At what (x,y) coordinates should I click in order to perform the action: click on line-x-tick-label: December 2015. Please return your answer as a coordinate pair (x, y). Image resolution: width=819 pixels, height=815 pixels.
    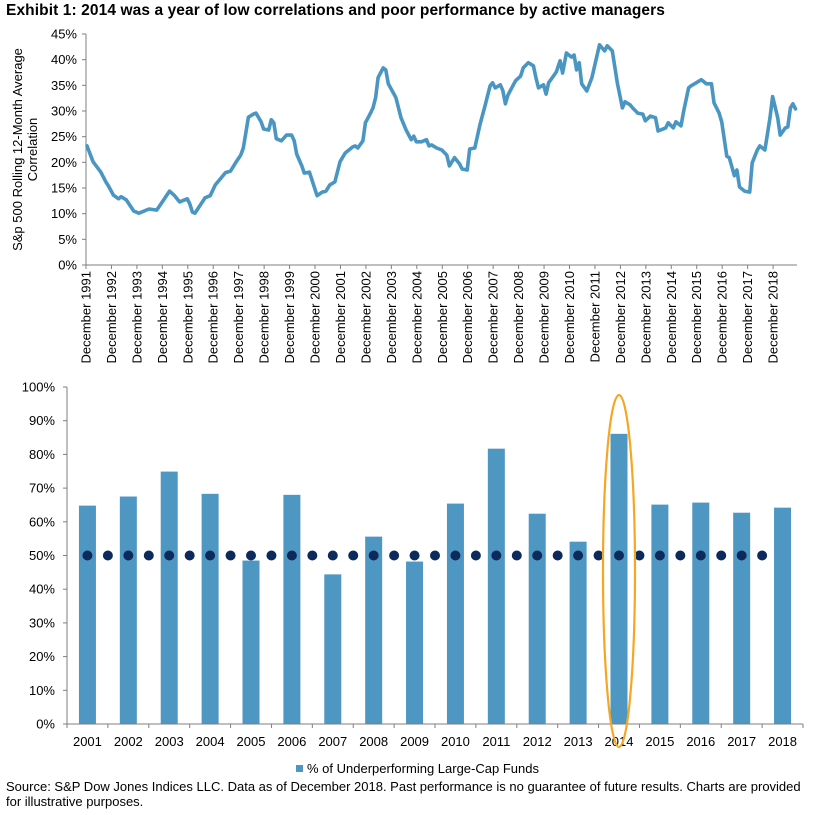
    Looking at the image, I should click on (696, 317).